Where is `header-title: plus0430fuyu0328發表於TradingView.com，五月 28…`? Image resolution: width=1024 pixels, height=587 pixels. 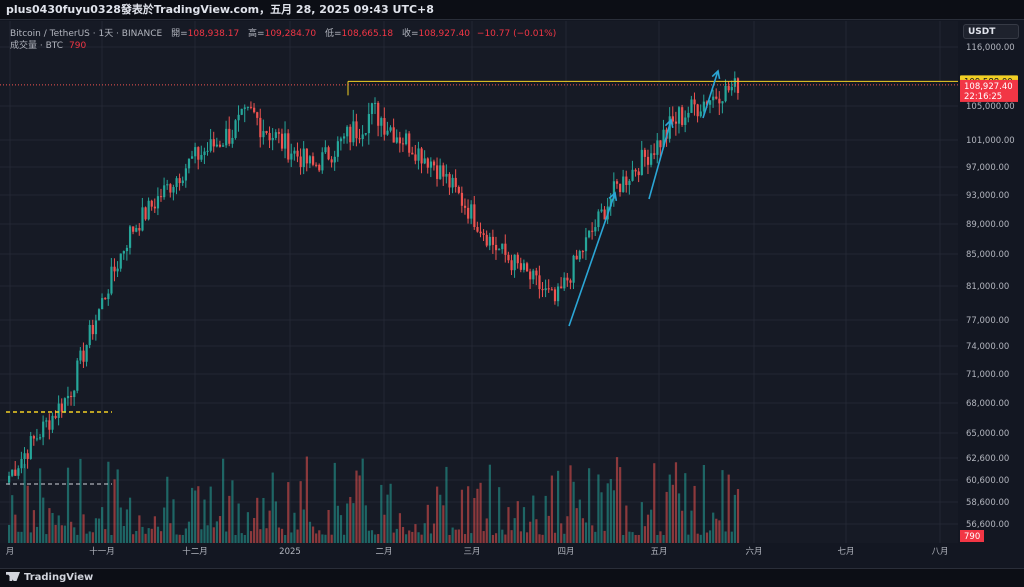
header-title: plus0430fuyu0328發表於TradingView.com，五月 28… is located at coordinates (220, 9).